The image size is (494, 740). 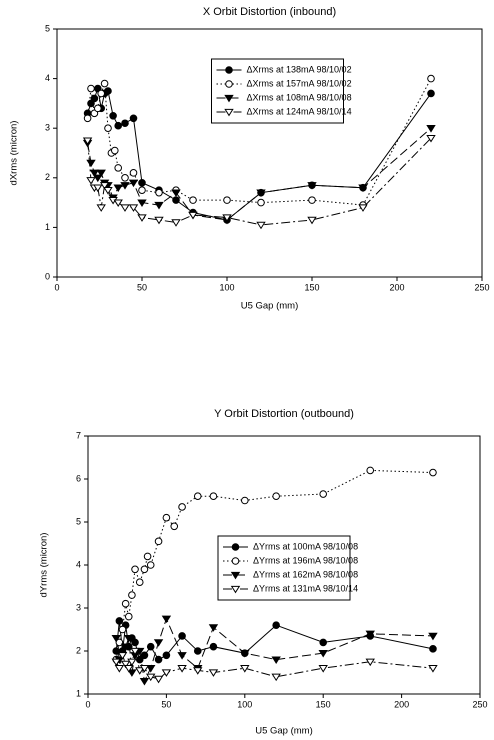 I want to click on legend-text: ΔXrms at 124mA 98/10/14, so click(x=299, y=111).